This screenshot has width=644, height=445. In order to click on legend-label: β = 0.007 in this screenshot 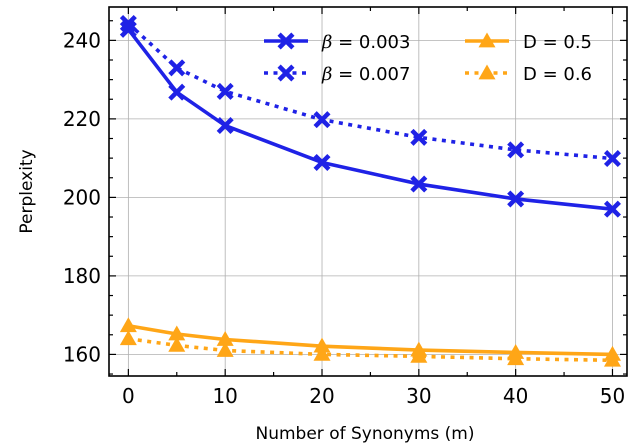, I will do `click(365, 74)`.